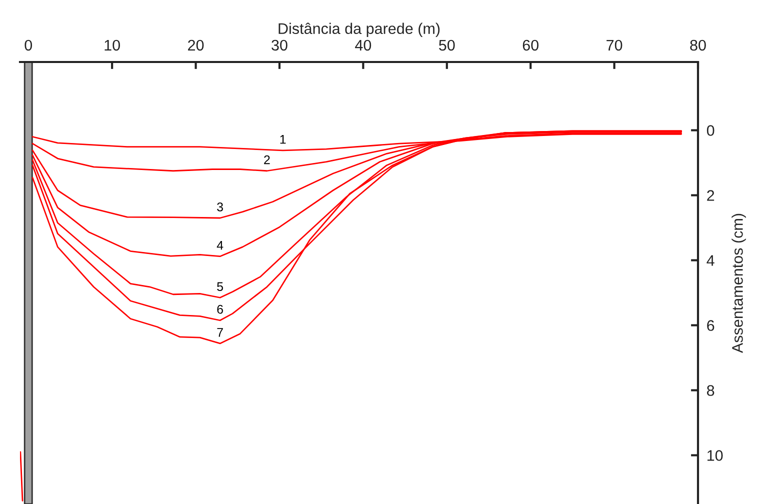 This screenshot has height=504, width=761. What do you see at coordinates (363, 45) in the screenshot?
I see `x-tick-label: 40` at bounding box center [363, 45].